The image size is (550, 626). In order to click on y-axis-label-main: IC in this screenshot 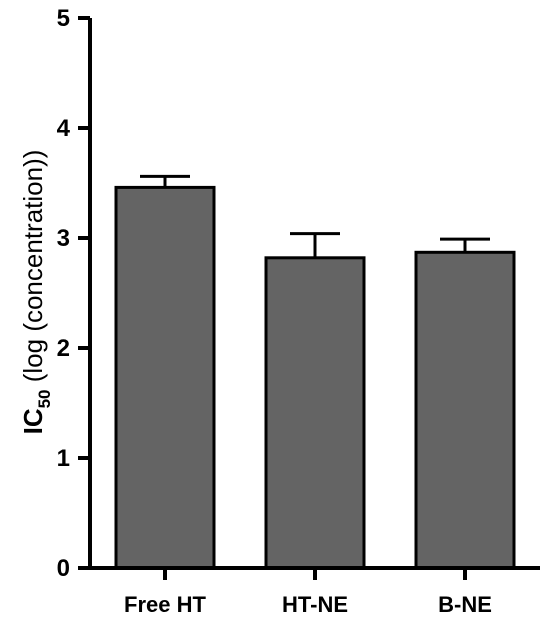, I will do `click(33, 421)`.